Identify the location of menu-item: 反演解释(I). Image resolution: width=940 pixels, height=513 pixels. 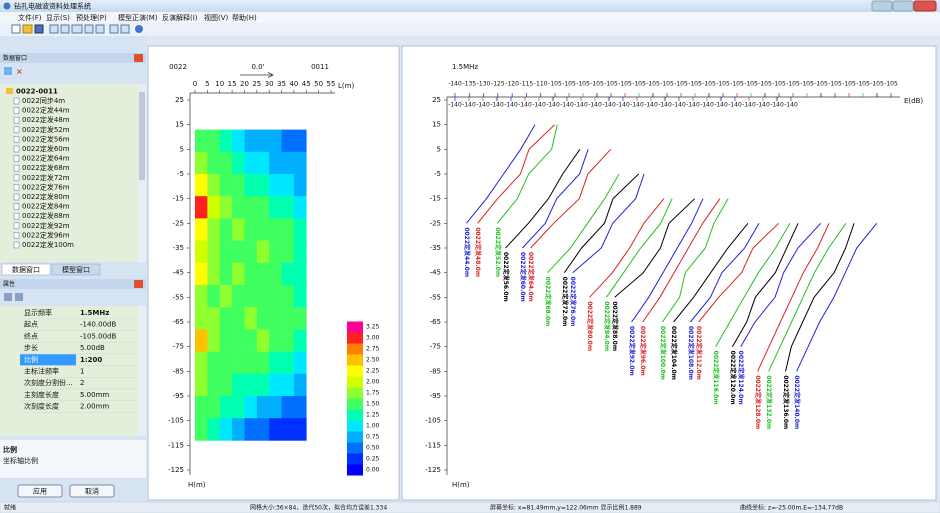
(180, 17).